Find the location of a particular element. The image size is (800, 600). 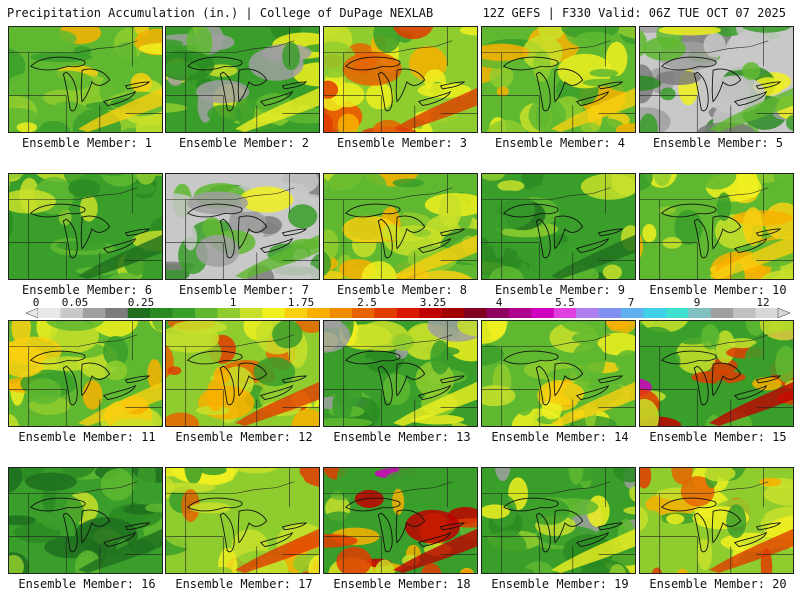

ensemble-member-label: Ensemble Member: 2 is located at coordinates (244, 143).